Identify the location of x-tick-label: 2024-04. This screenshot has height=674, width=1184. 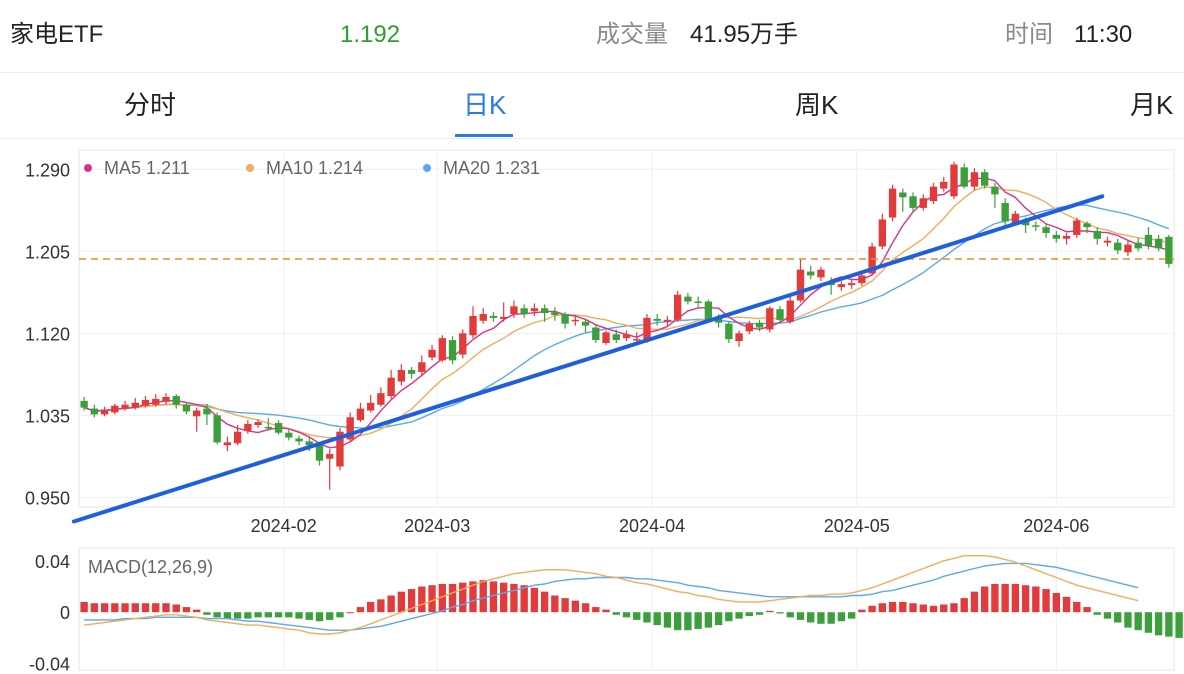
(652, 526).